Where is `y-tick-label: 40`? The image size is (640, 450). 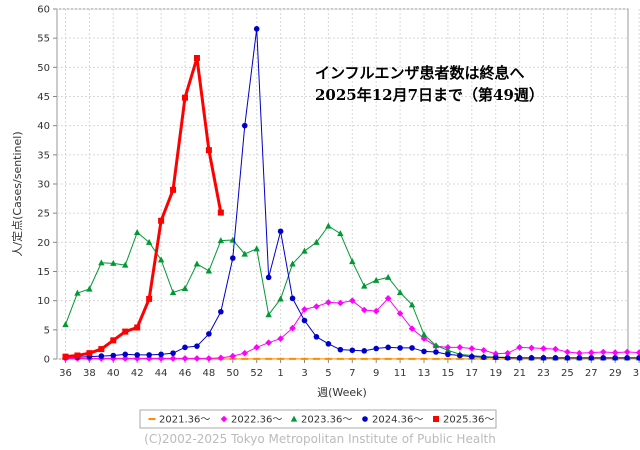
y-tick-label: 40 is located at coordinates (43, 126).